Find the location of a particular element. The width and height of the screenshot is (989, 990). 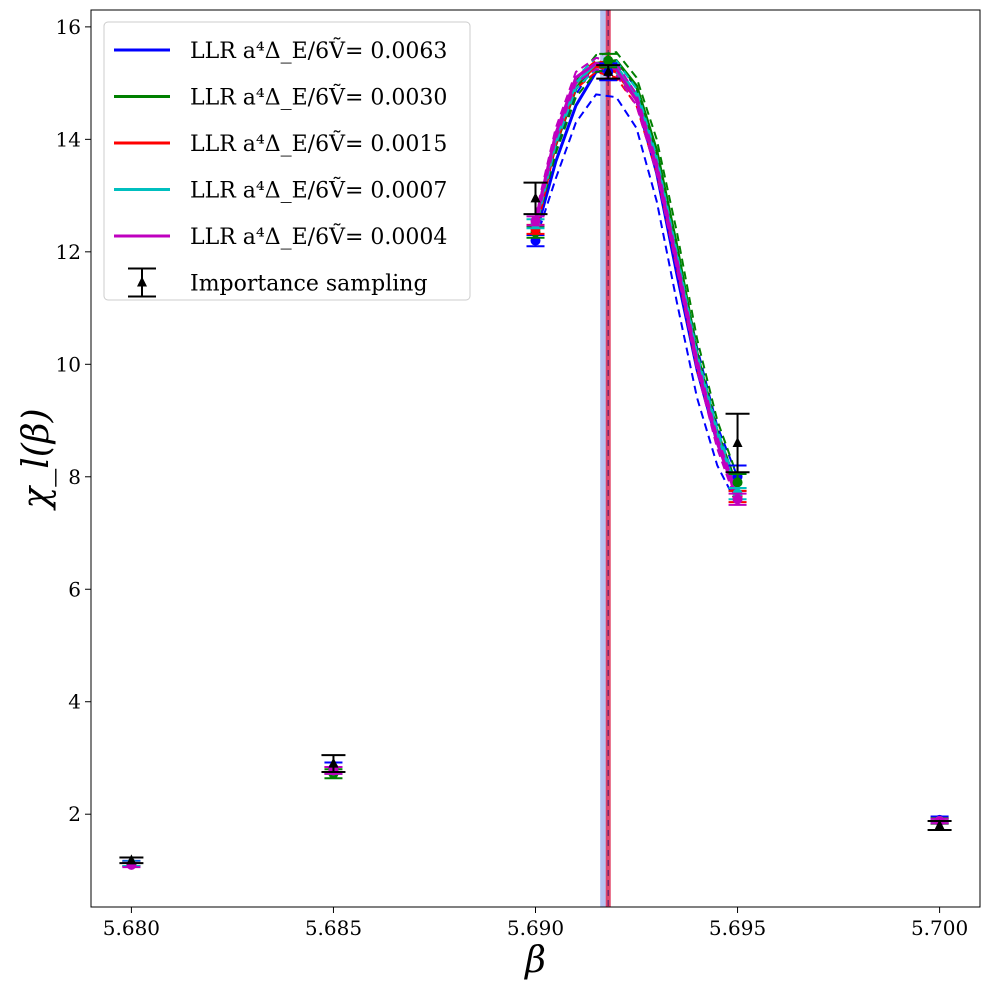

y-tick-label: 6 is located at coordinates (74, 589).